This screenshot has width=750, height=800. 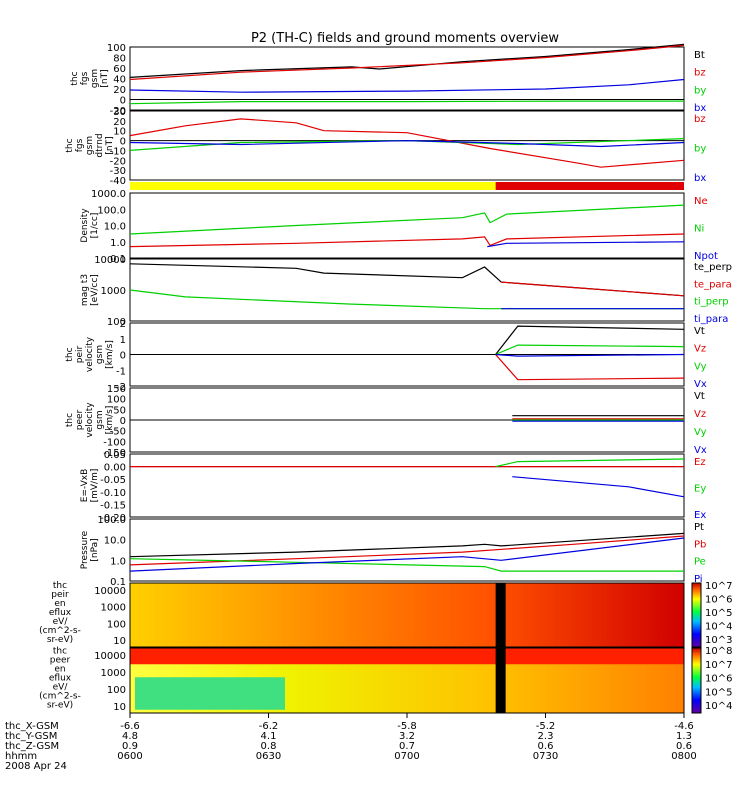 What do you see at coordinates (119, 69) in the screenshot?
I see `y-tick-label: 60` at bounding box center [119, 69].